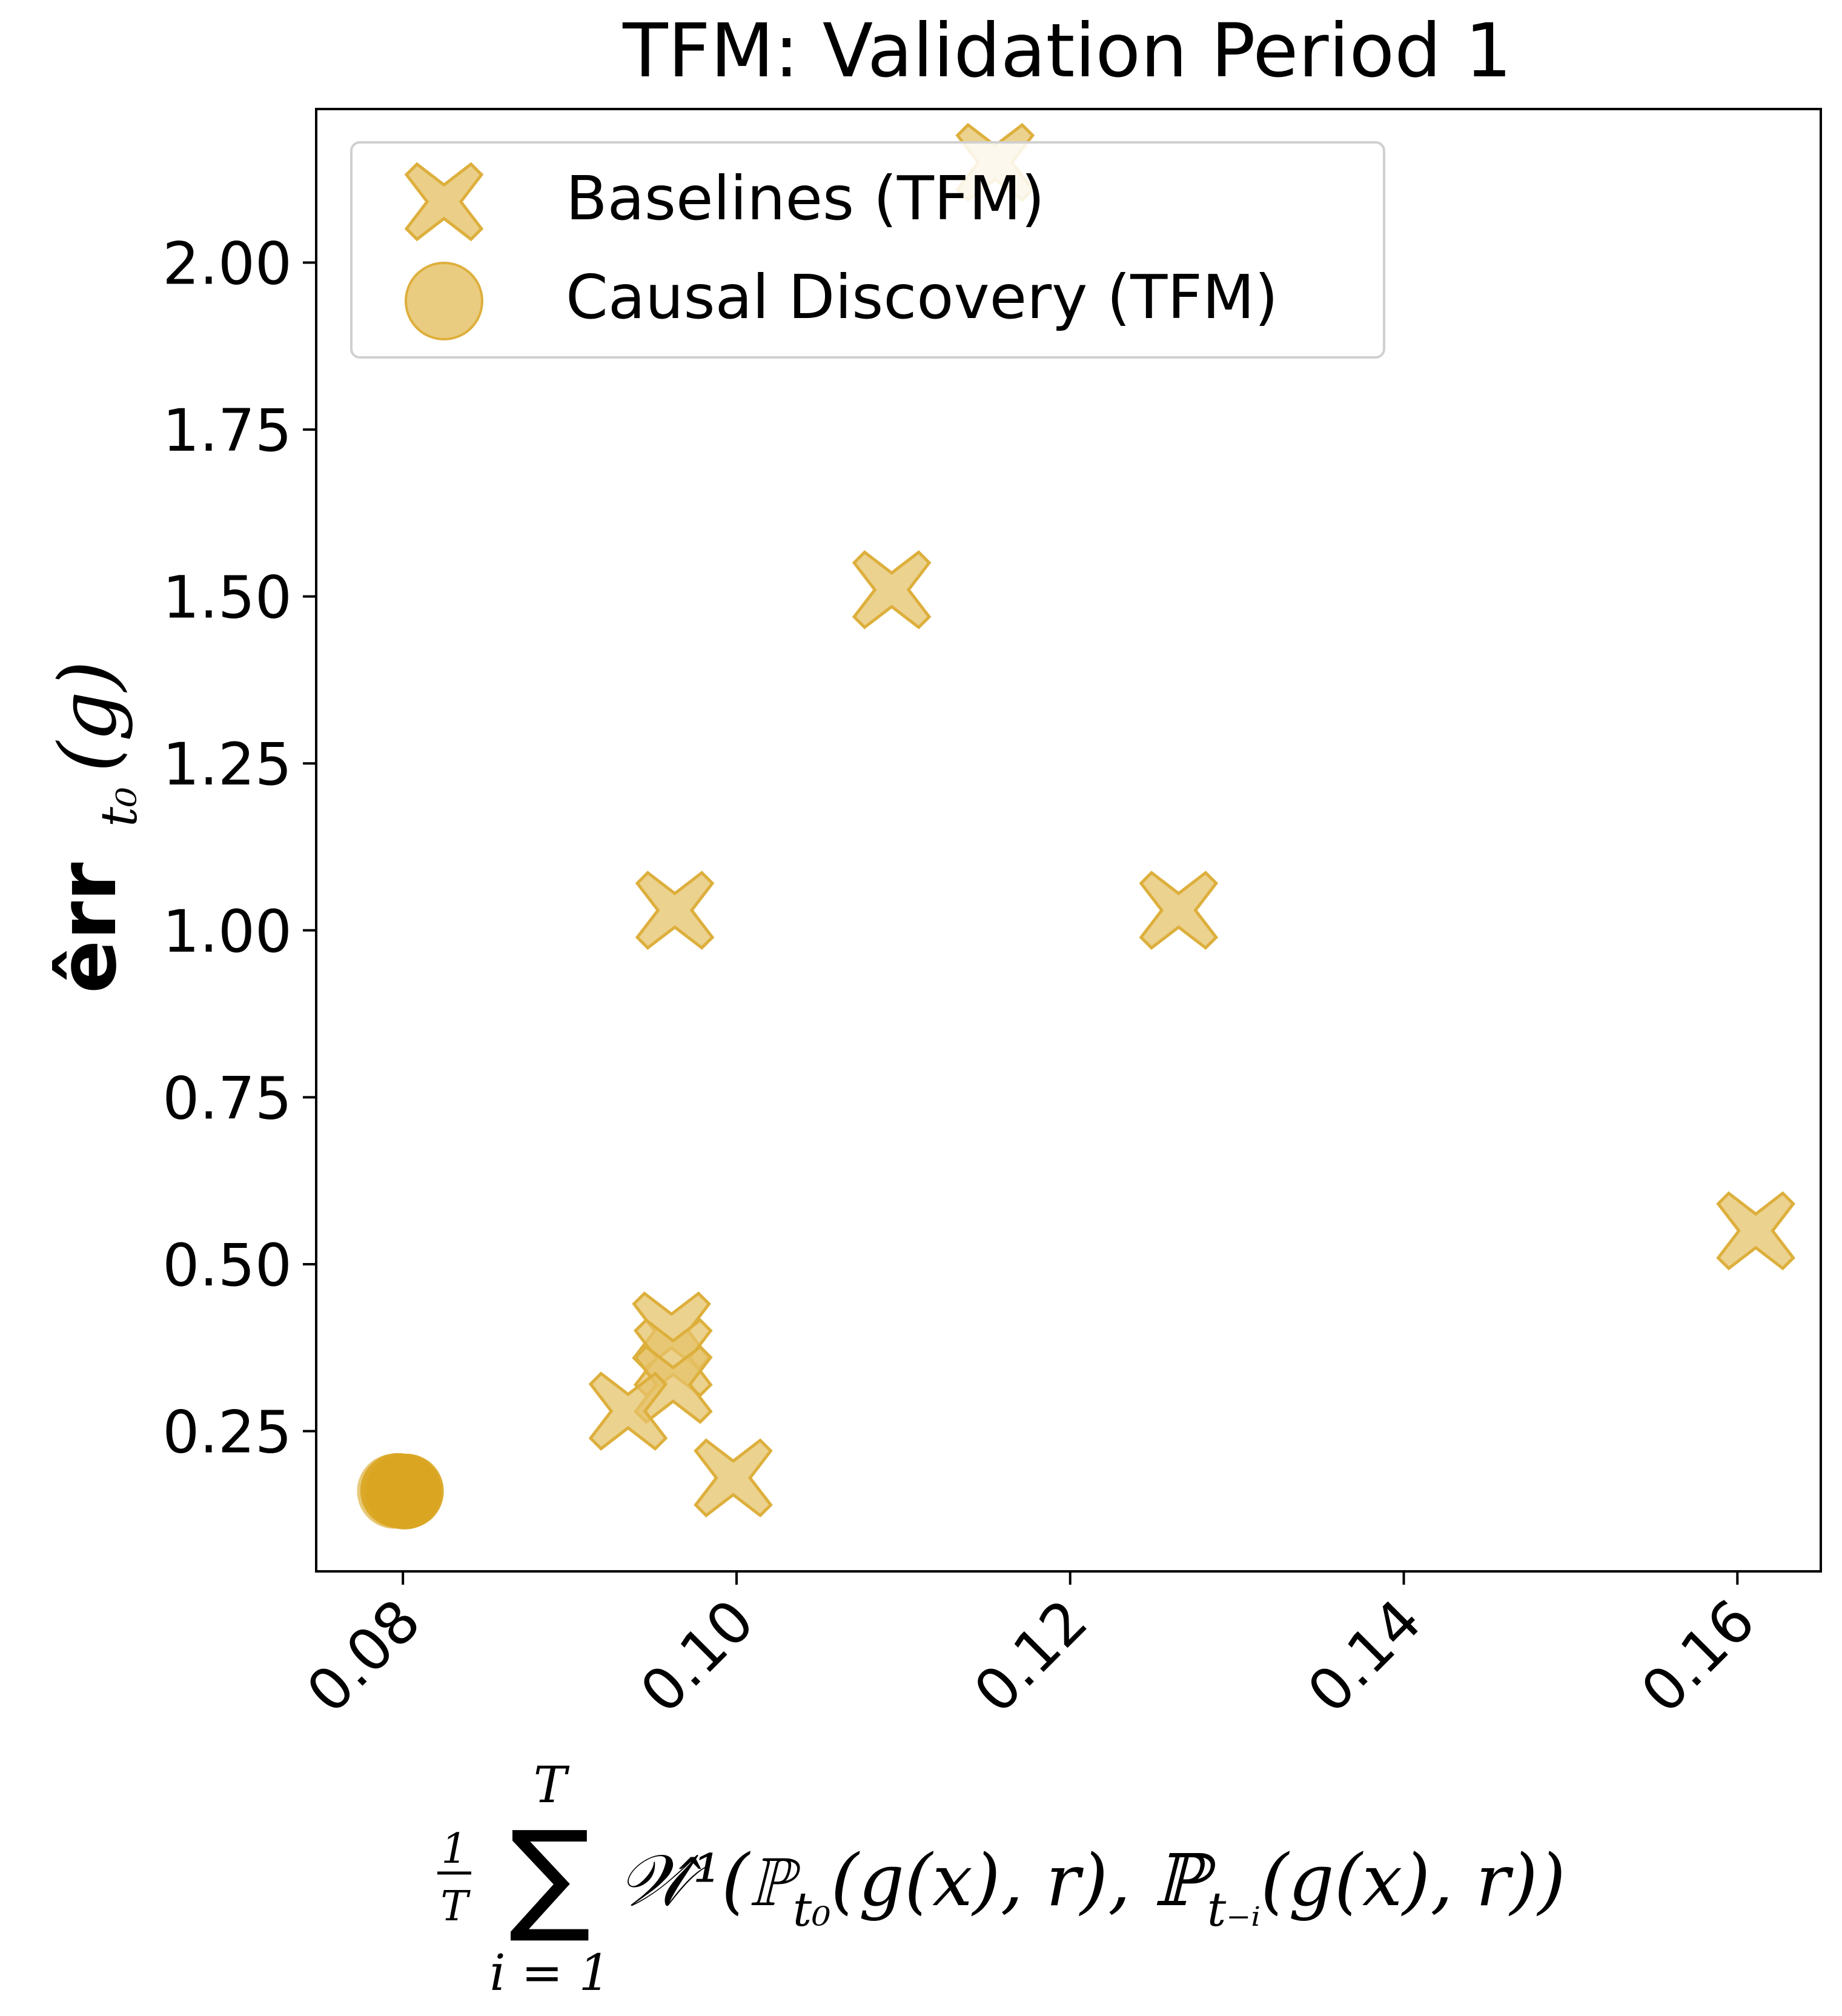 Image resolution: width=1842 pixels, height=2016 pixels. I want to click on x-label-mid: (g(x), r), ℙ, so click(1024, 1880).